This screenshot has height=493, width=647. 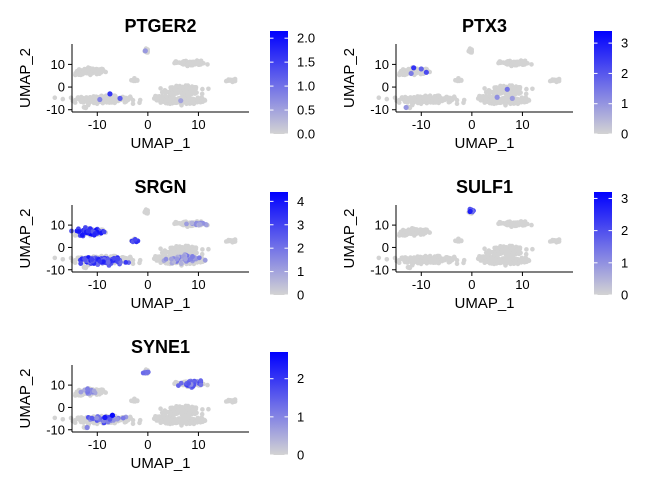 What do you see at coordinates (624, 103) in the screenshot?
I see `colorbar-tick-label: 1` at bounding box center [624, 103].